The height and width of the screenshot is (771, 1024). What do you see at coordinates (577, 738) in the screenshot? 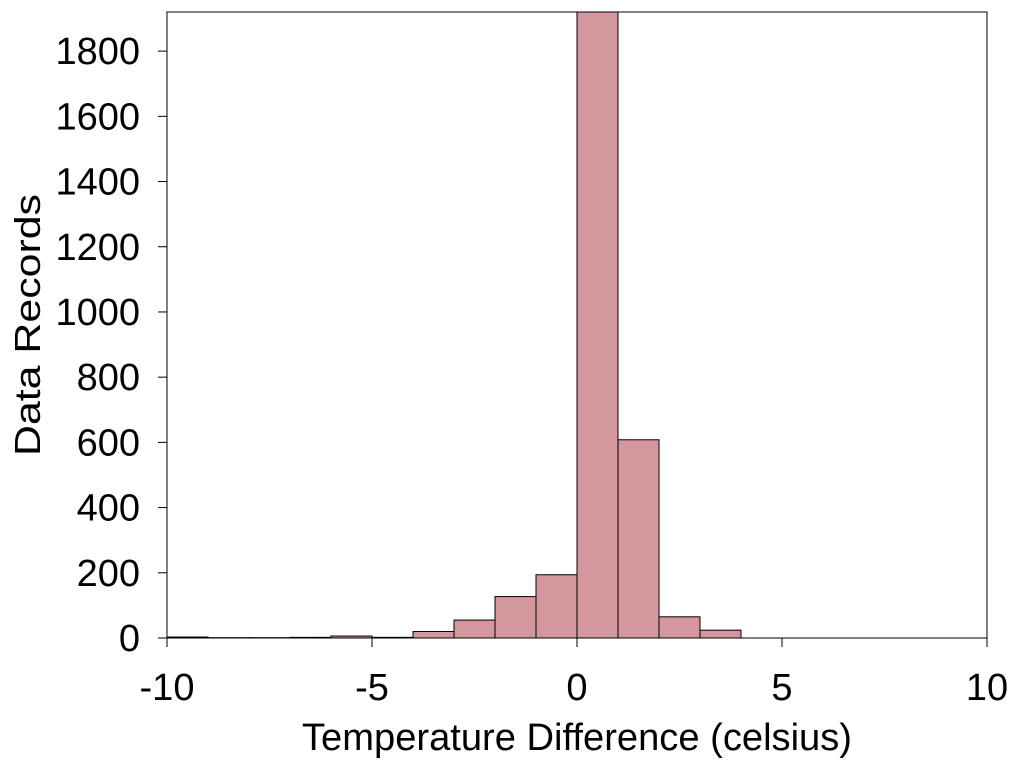
I see `x-axis-label: Temperature Difference (celsius)` at bounding box center [577, 738].